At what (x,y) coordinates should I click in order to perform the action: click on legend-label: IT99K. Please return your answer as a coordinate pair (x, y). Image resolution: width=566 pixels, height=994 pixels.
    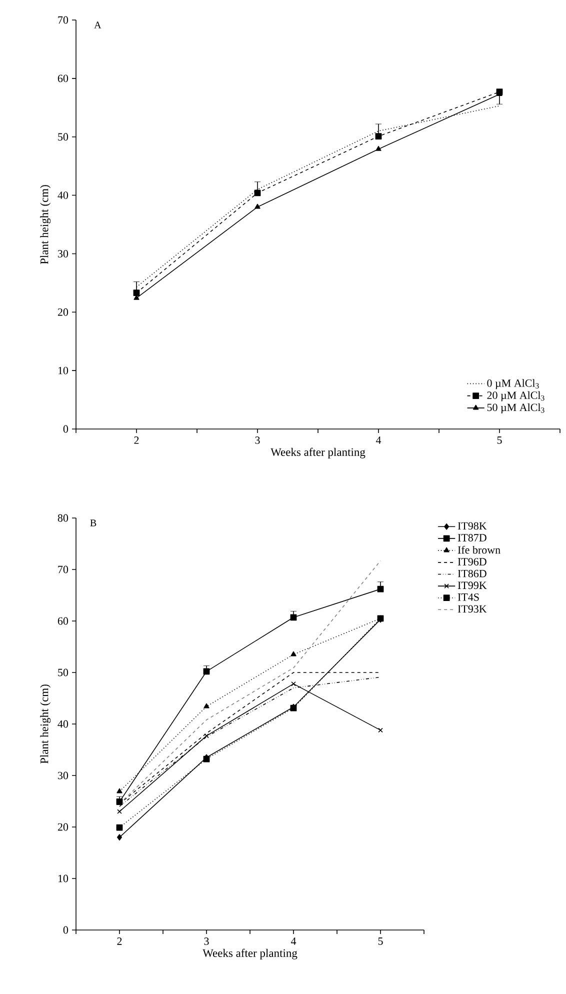
    Looking at the image, I should click on (472, 586).